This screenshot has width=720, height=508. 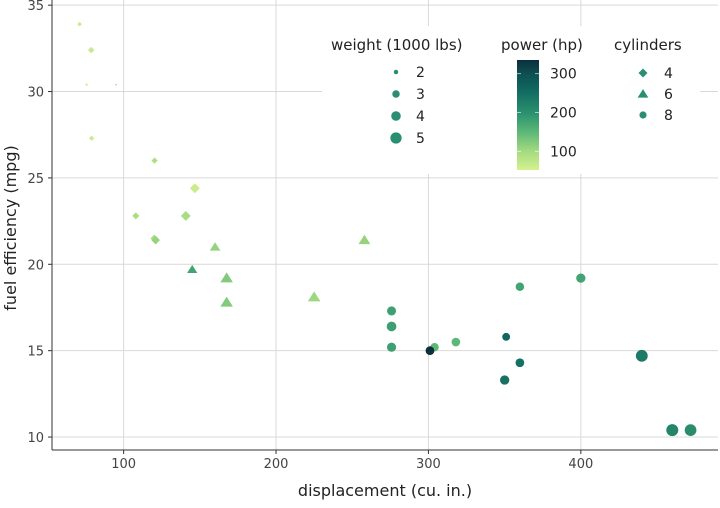 What do you see at coordinates (428, 464) in the screenshot?
I see `x-tick-label: 300` at bounding box center [428, 464].